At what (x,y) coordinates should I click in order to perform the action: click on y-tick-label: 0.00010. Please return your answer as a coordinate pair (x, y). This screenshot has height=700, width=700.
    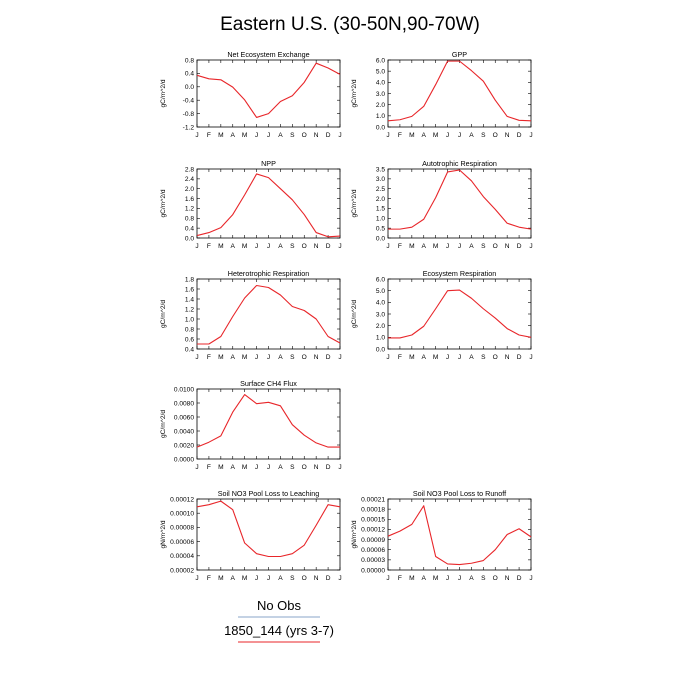
    Looking at the image, I should click on (182, 514).